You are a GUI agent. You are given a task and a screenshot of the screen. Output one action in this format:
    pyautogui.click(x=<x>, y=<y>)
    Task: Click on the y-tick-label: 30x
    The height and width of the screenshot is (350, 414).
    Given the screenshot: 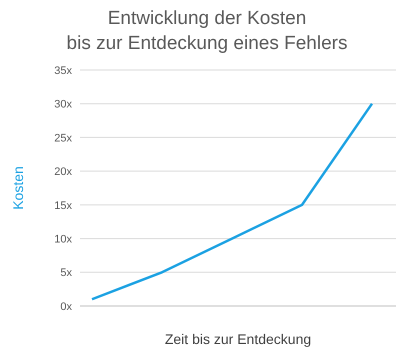 What is the action you would take?
    pyautogui.click(x=63, y=104)
    